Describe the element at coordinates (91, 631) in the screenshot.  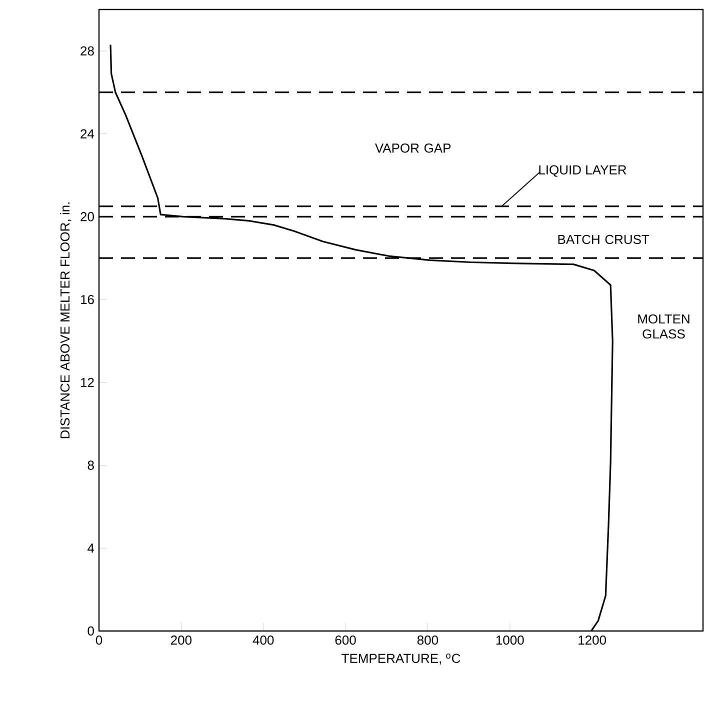
I see `y-tick-label: 0` at that location.